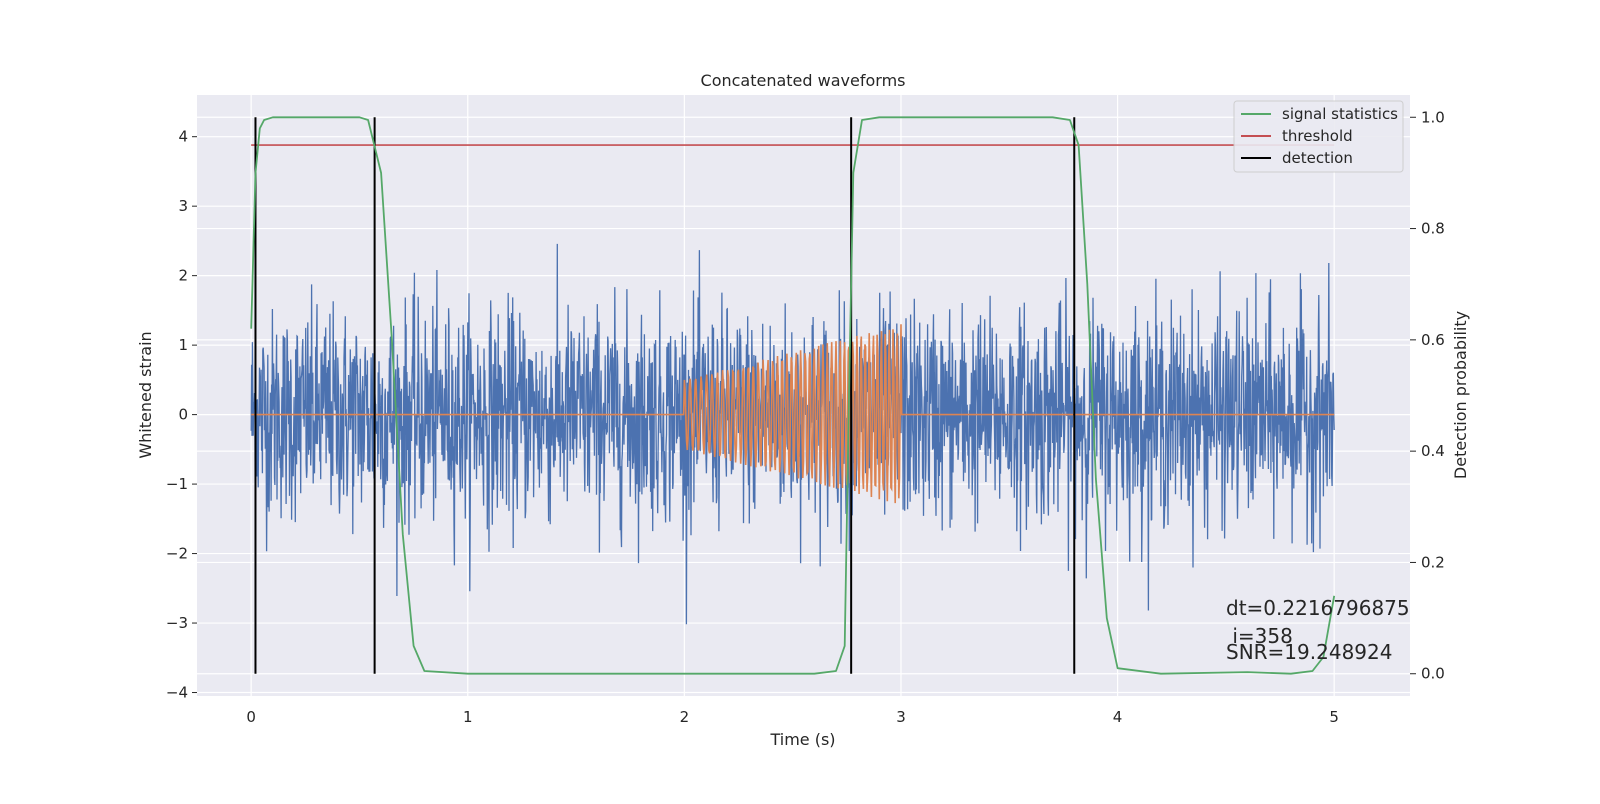 This screenshot has width=1600, height=804. What do you see at coordinates (1433, 562) in the screenshot?
I see `y-tick-label-right: 0.2` at bounding box center [1433, 562].